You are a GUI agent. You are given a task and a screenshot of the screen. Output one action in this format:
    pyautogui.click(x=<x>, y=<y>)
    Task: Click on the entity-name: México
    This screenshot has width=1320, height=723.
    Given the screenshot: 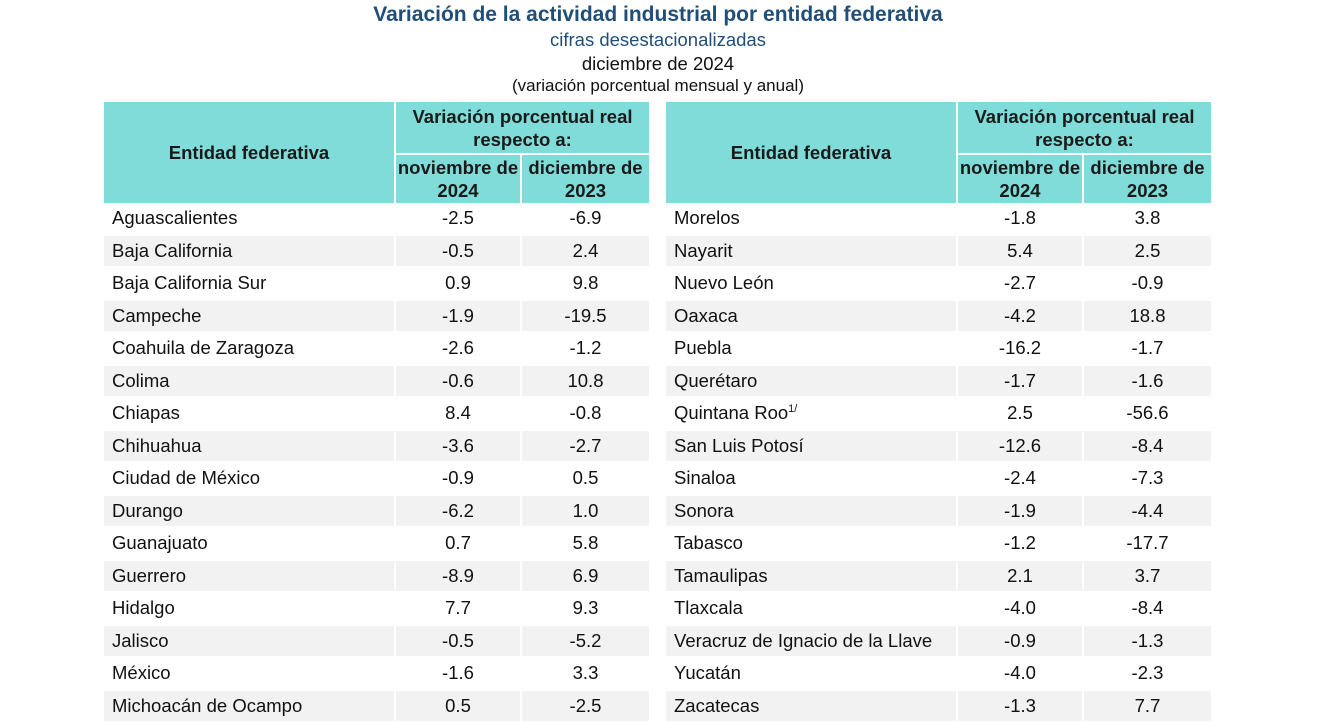 What is the action you would take?
    pyautogui.click(x=141, y=673)
    